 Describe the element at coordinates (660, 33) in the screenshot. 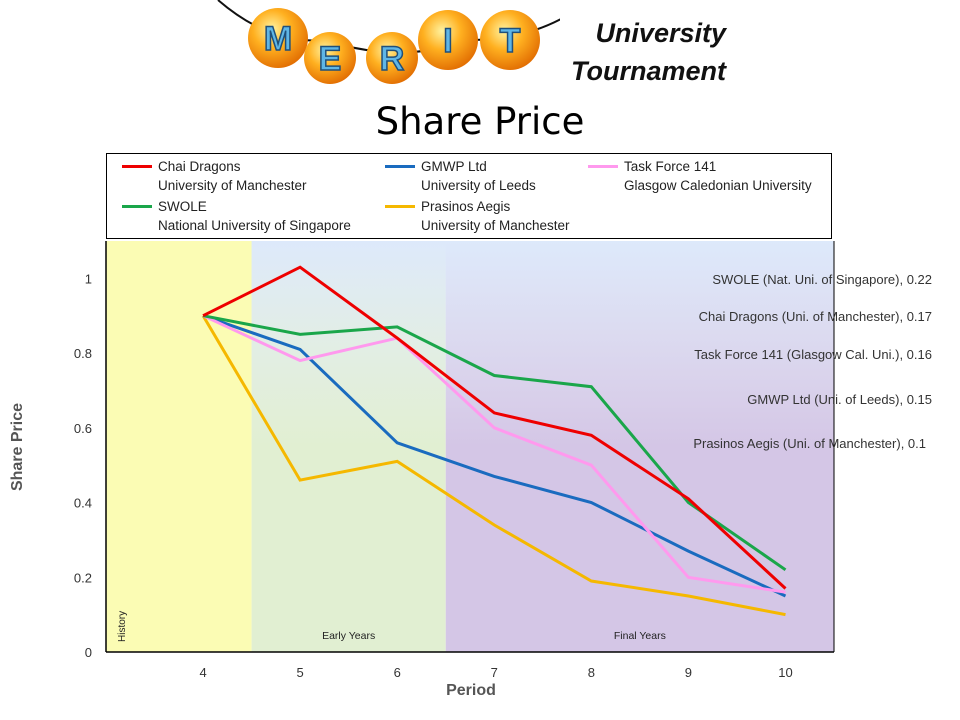

I see `brand-line-1: University` at that location.